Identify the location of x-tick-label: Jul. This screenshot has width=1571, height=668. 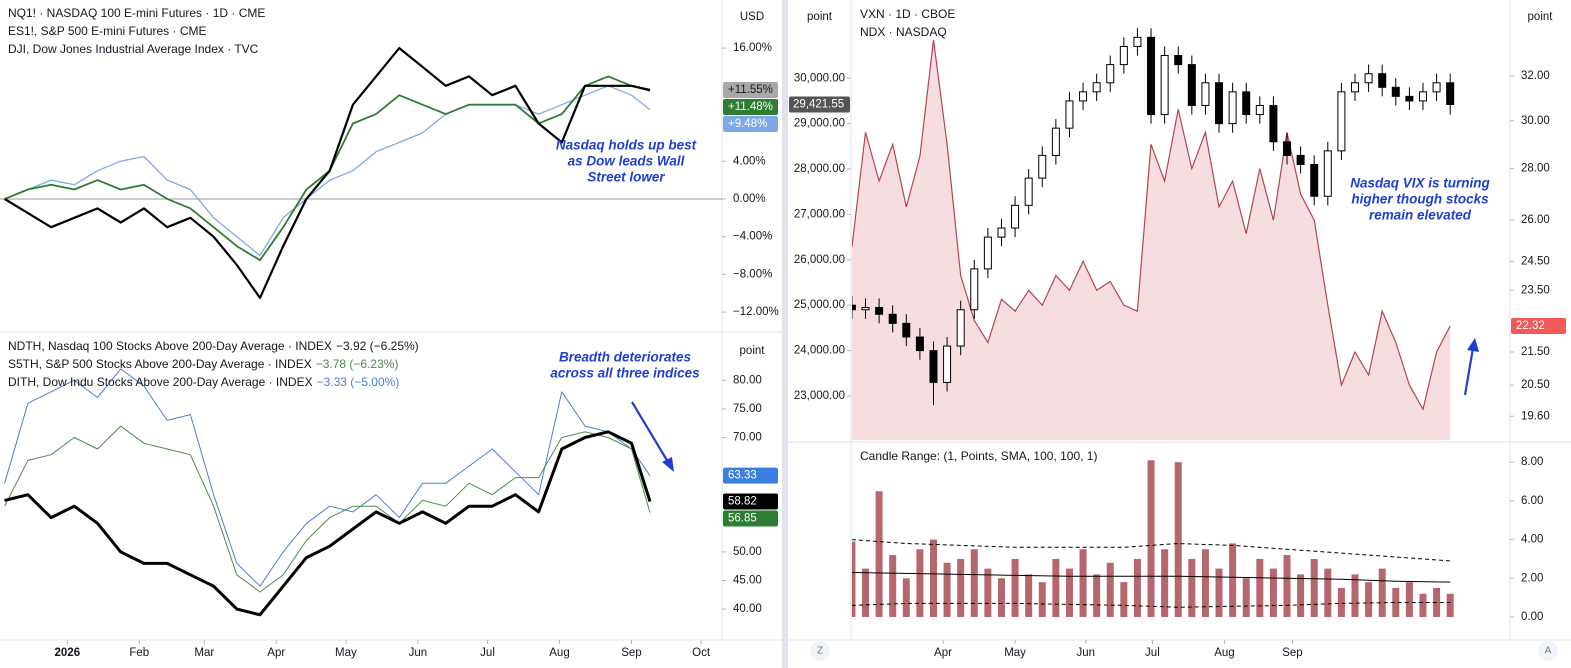
(487, 653).